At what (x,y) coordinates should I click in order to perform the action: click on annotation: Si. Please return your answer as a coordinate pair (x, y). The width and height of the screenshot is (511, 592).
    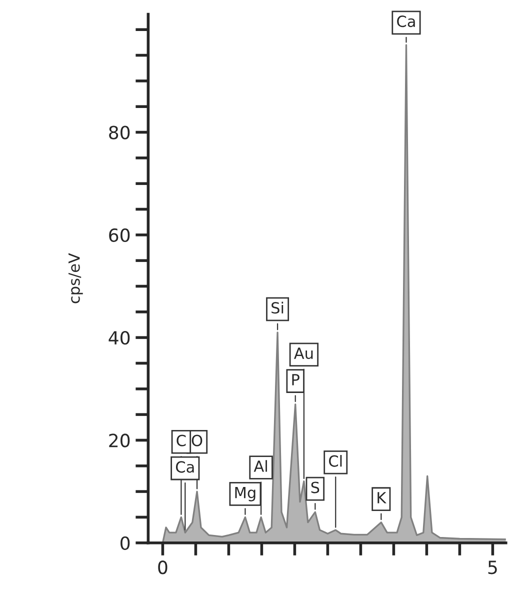
    Looking at the image, I should click on (278, 308).